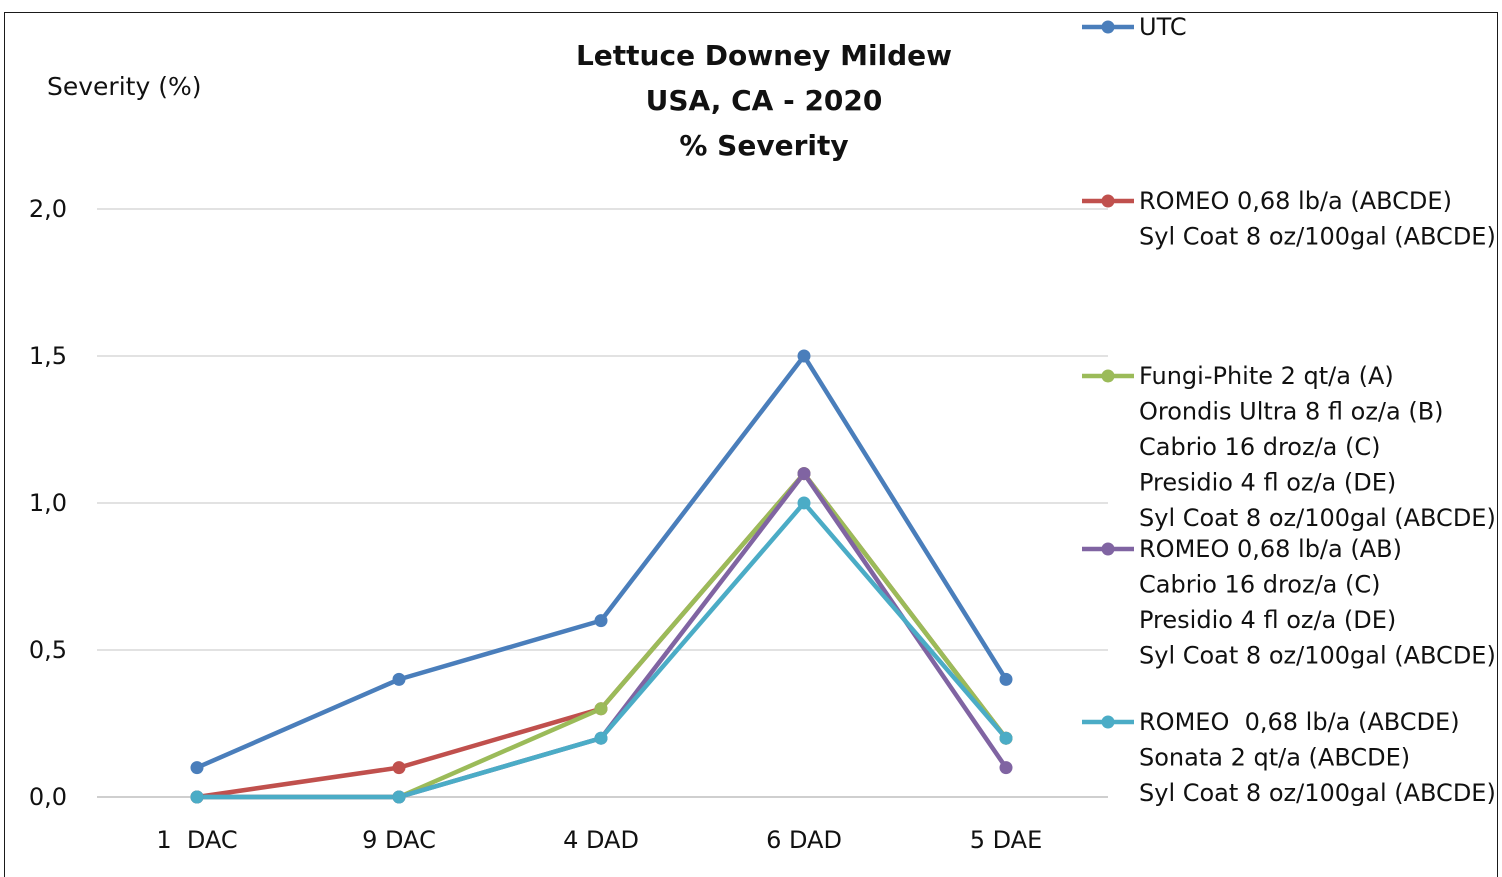 This screenshot has height=877, width=1502. I want to click on chart-title-line-2: USA, CA - 2020, so click(764, 100).